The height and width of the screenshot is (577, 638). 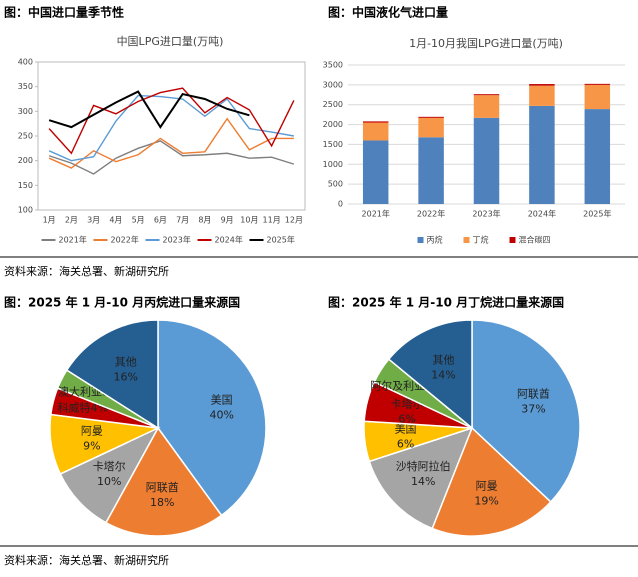 What do you see at coordinates (535, 240) in the screenshot?
I see `legend-label: 混合碳四` at bounding box center [535, 240].